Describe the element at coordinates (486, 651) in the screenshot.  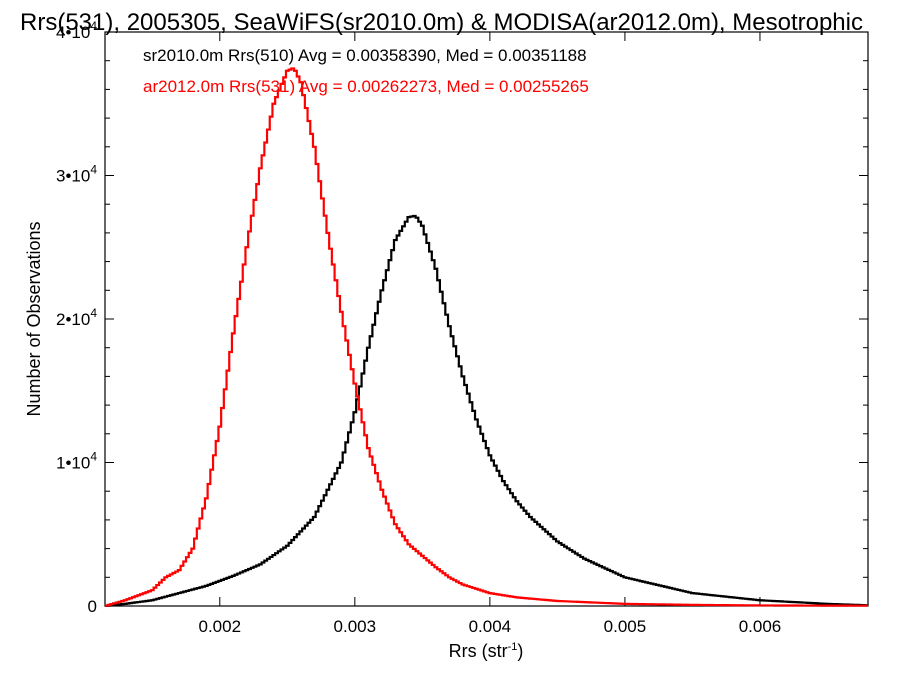
I see `x-axis-label: Rrs (str-1)` at that location.